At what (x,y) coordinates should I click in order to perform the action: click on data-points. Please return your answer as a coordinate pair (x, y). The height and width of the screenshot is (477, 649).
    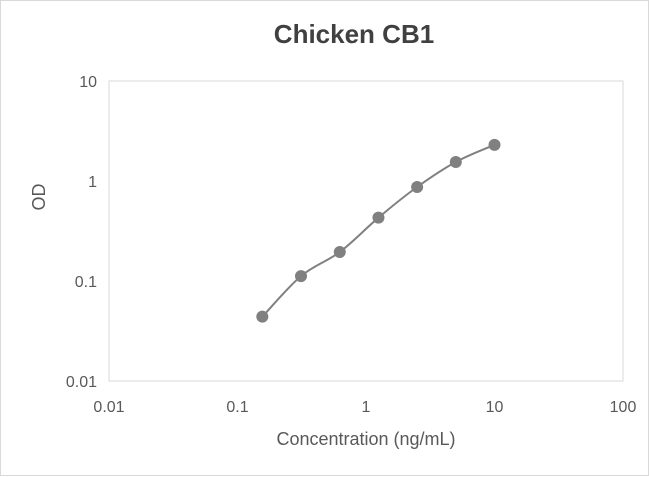
    Looking at the image, I should click on (378, 230).